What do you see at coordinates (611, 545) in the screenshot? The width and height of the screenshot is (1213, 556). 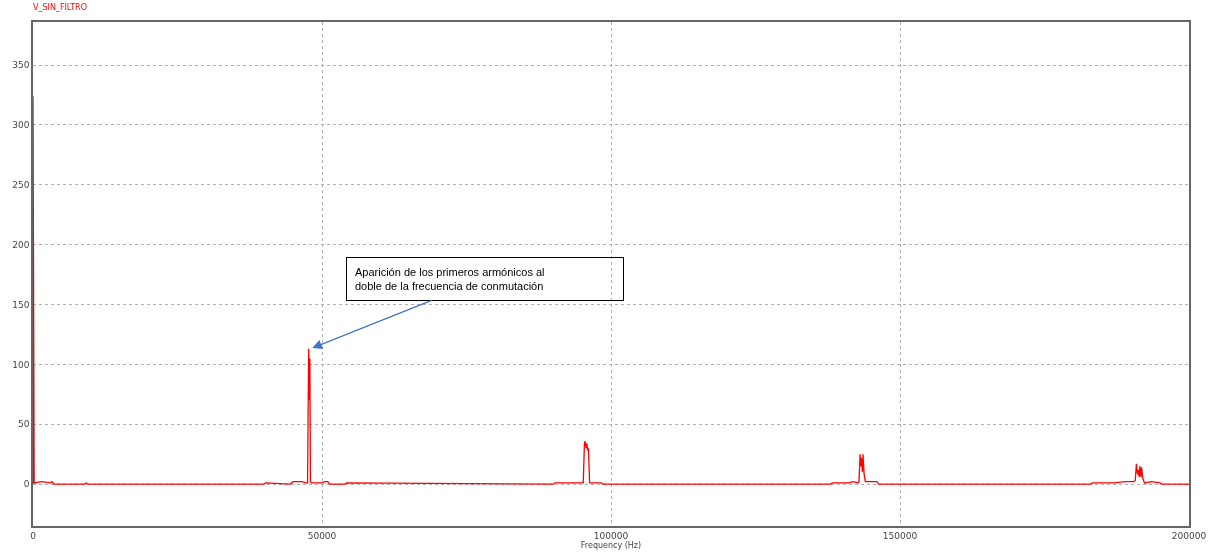 I see `x-axis-title: Frequency (Hz)` at bounding box center [611, 545].